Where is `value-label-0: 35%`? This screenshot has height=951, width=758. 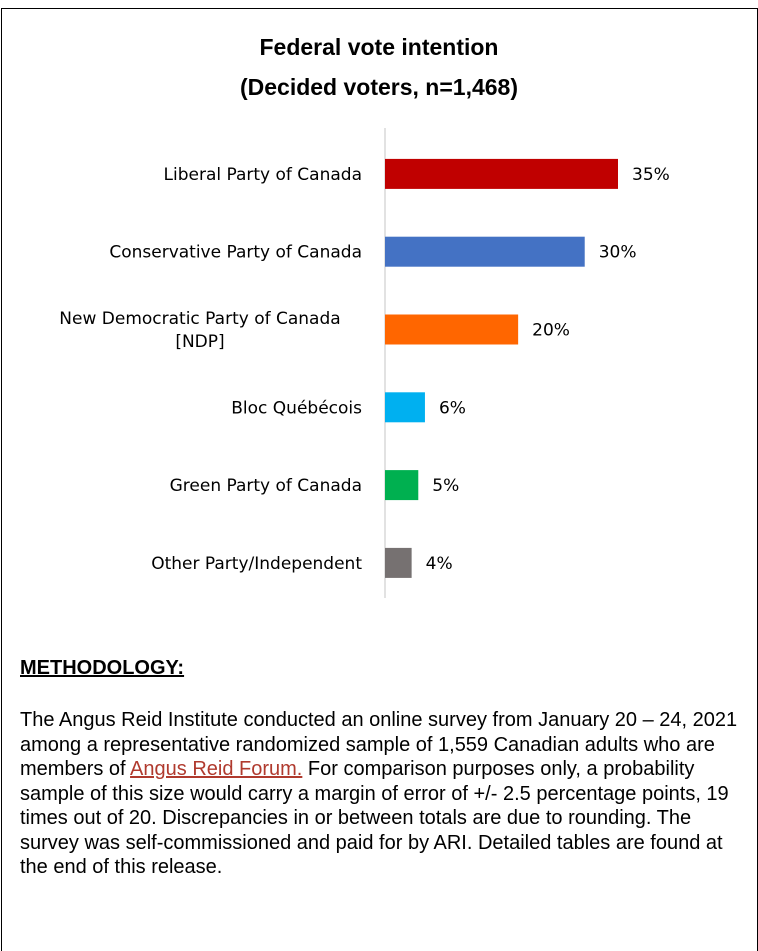
value-label-0: 35% is located at coordinates (651, 175).